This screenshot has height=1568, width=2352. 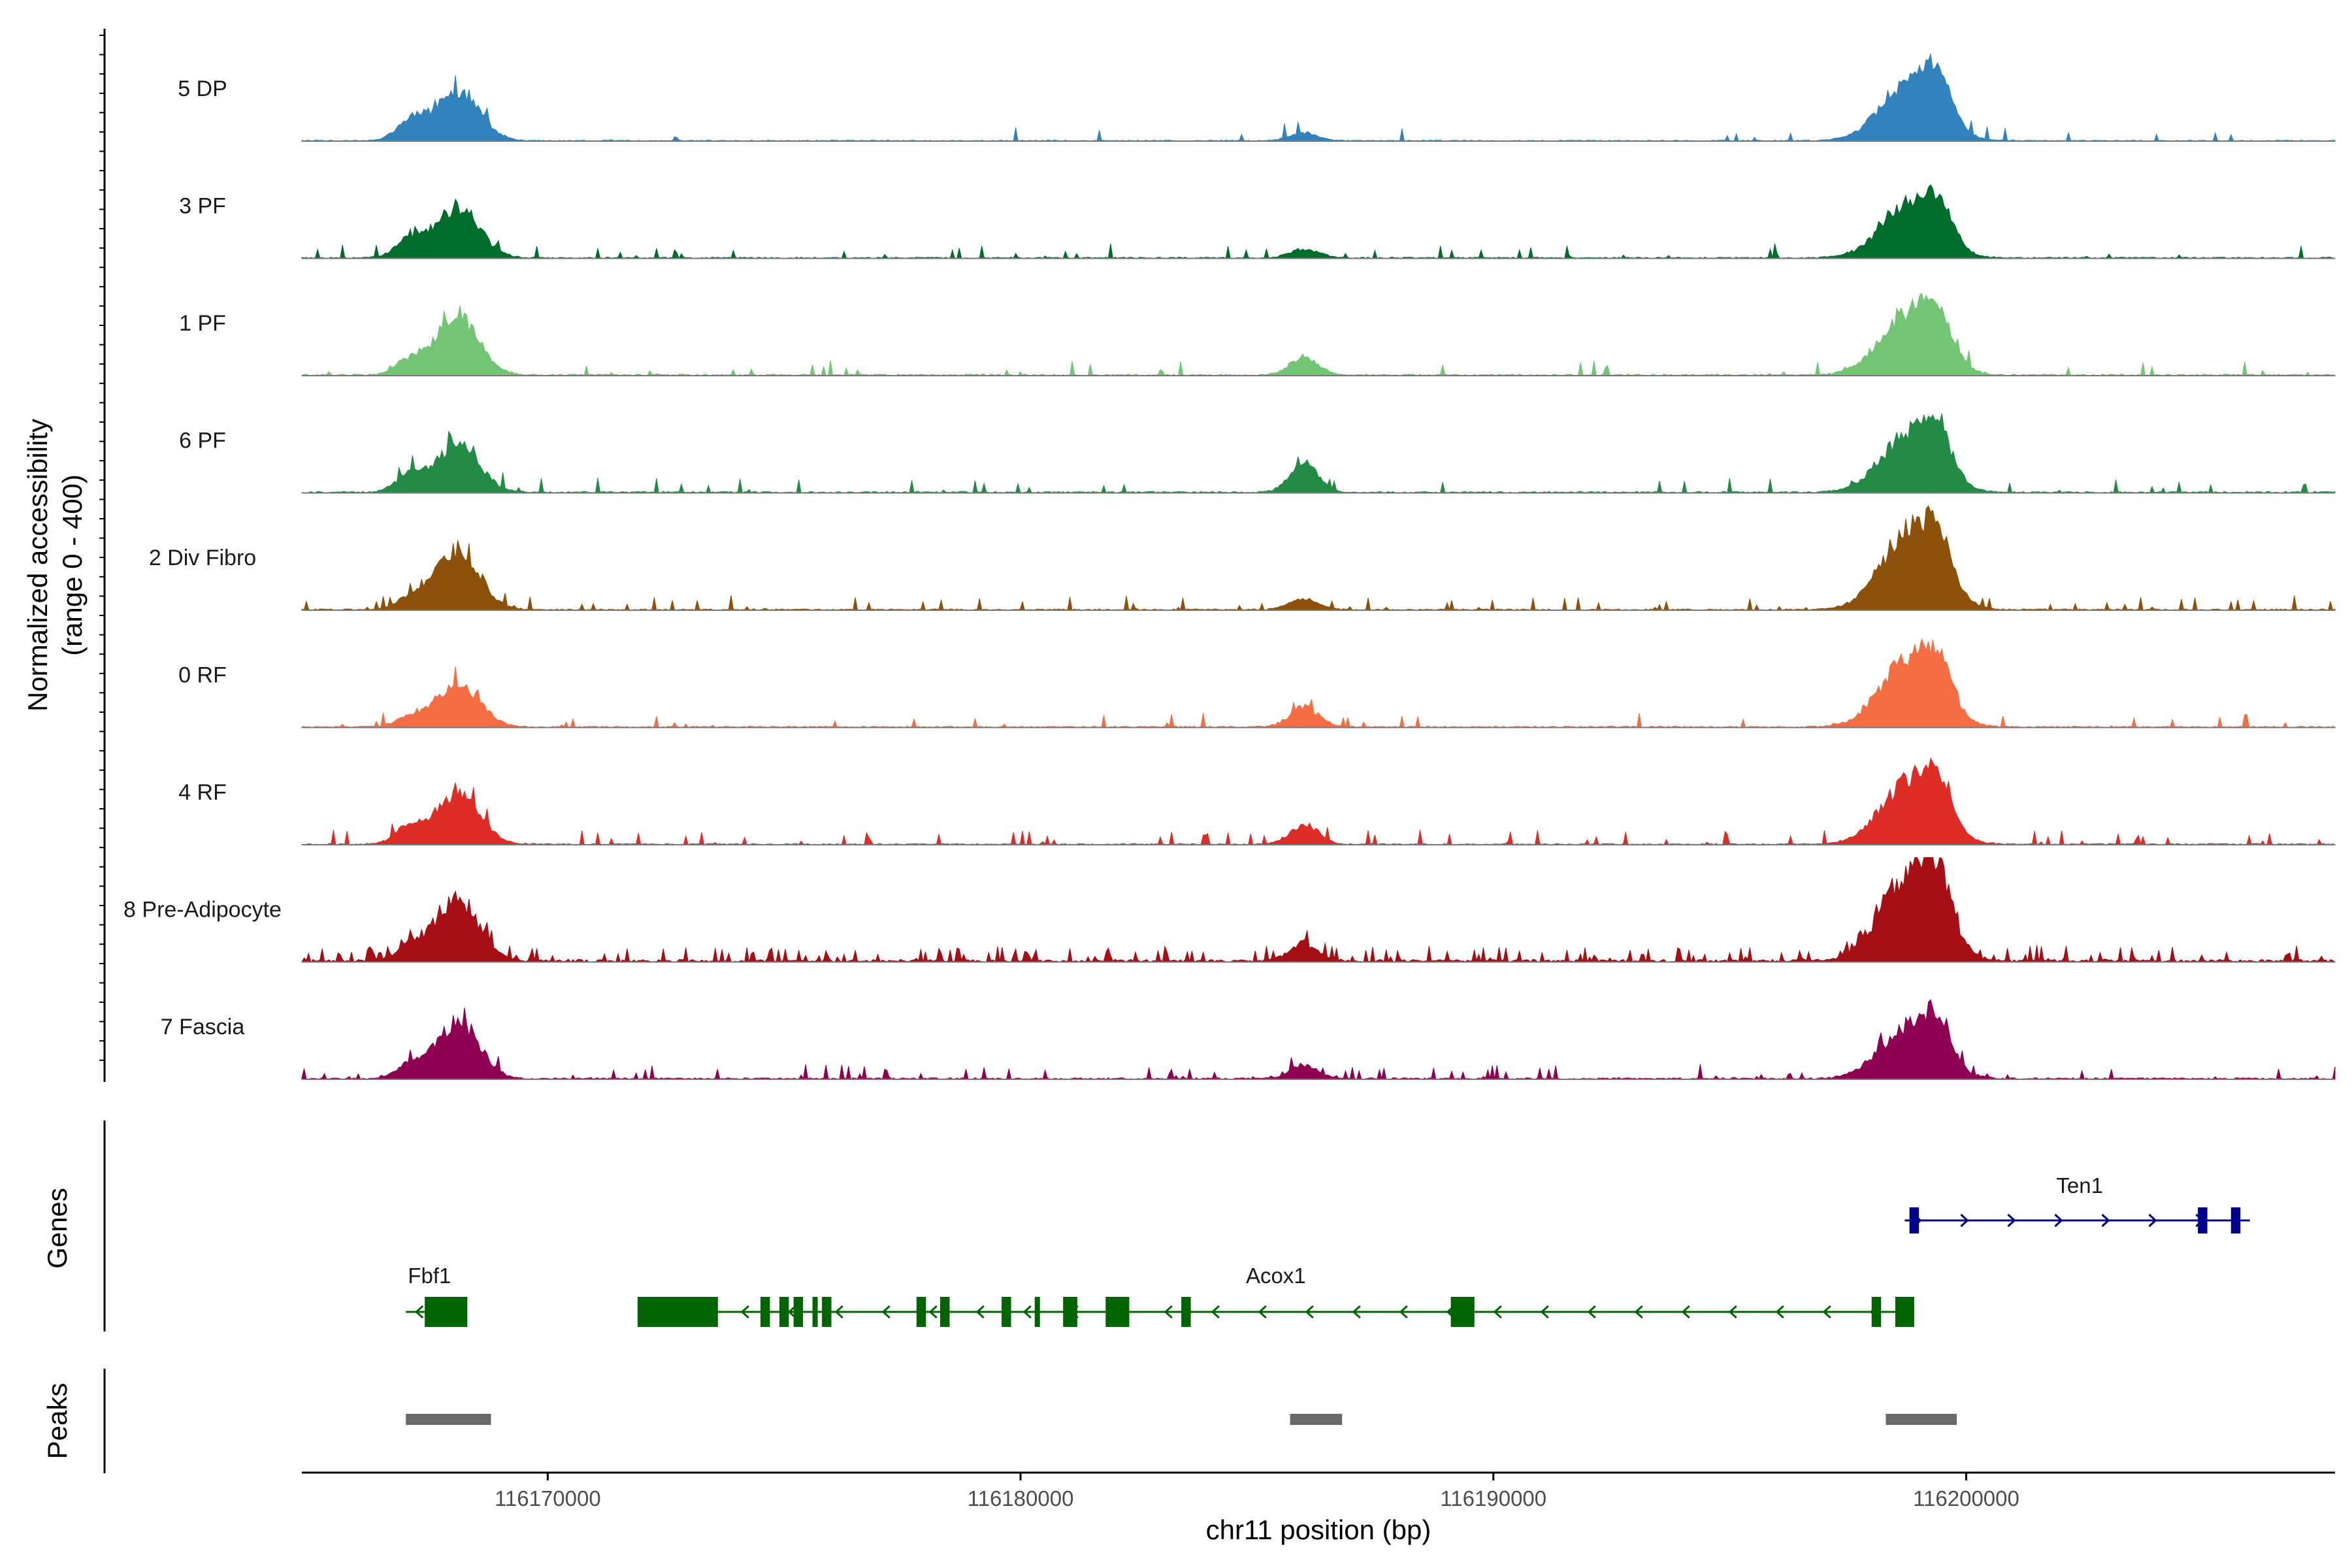 What do you see at coordinates (72, 565) in the screenshot?
I see `y-axis-title-line2: (range 0 - 400)` at bounding box center [72, 565].